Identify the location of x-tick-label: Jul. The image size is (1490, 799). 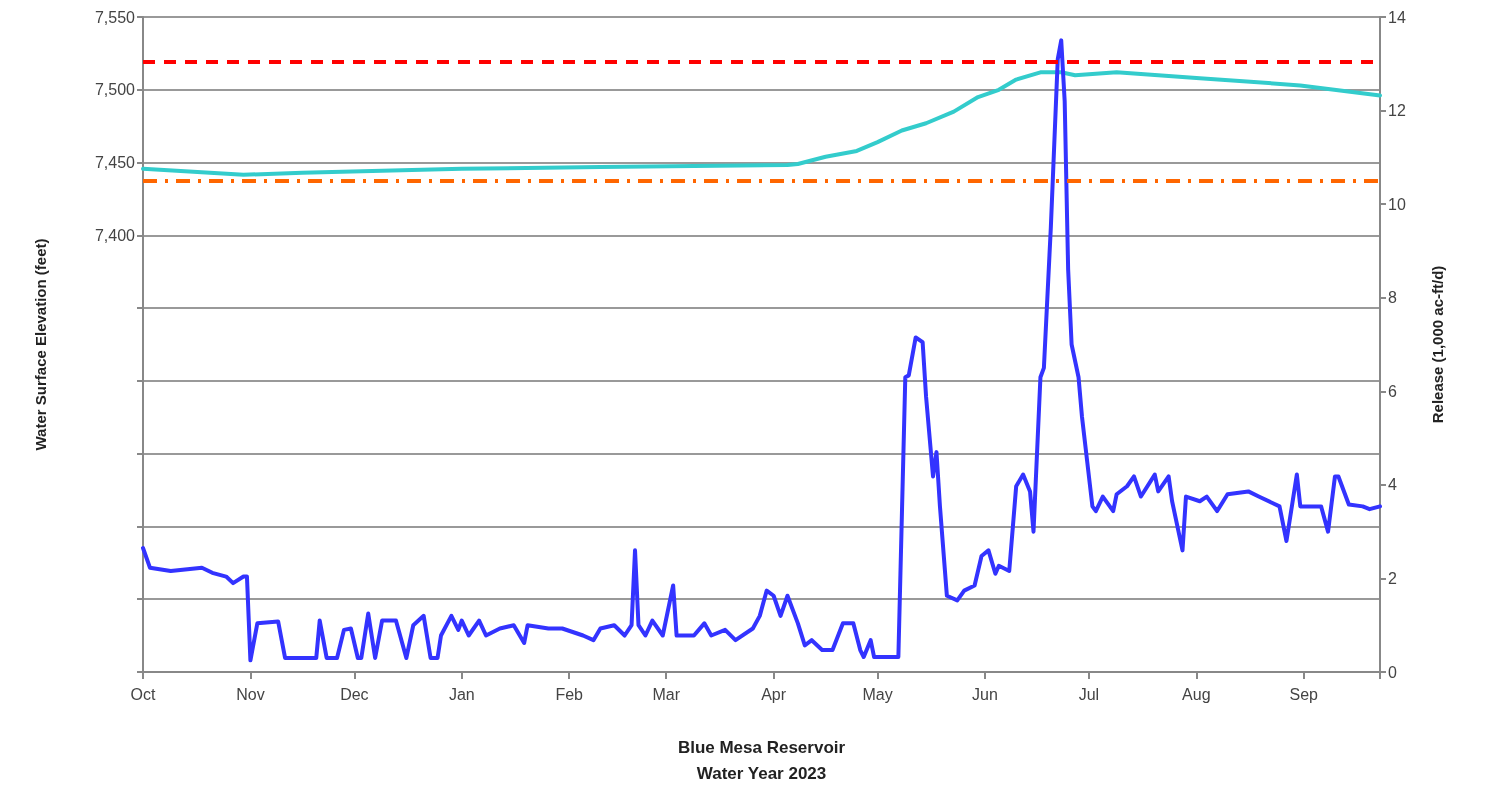
(1089, 694).